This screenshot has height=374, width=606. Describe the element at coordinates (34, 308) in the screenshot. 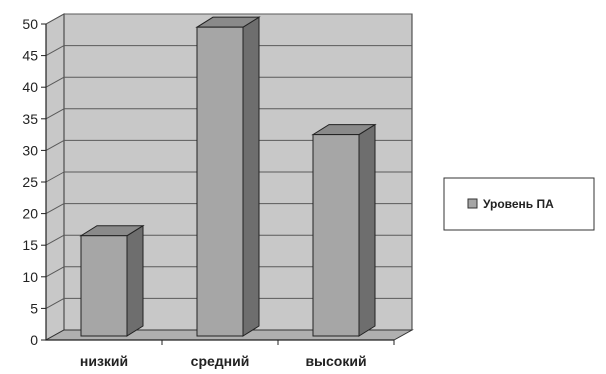

I see `y-tick-label: 5` at that location.